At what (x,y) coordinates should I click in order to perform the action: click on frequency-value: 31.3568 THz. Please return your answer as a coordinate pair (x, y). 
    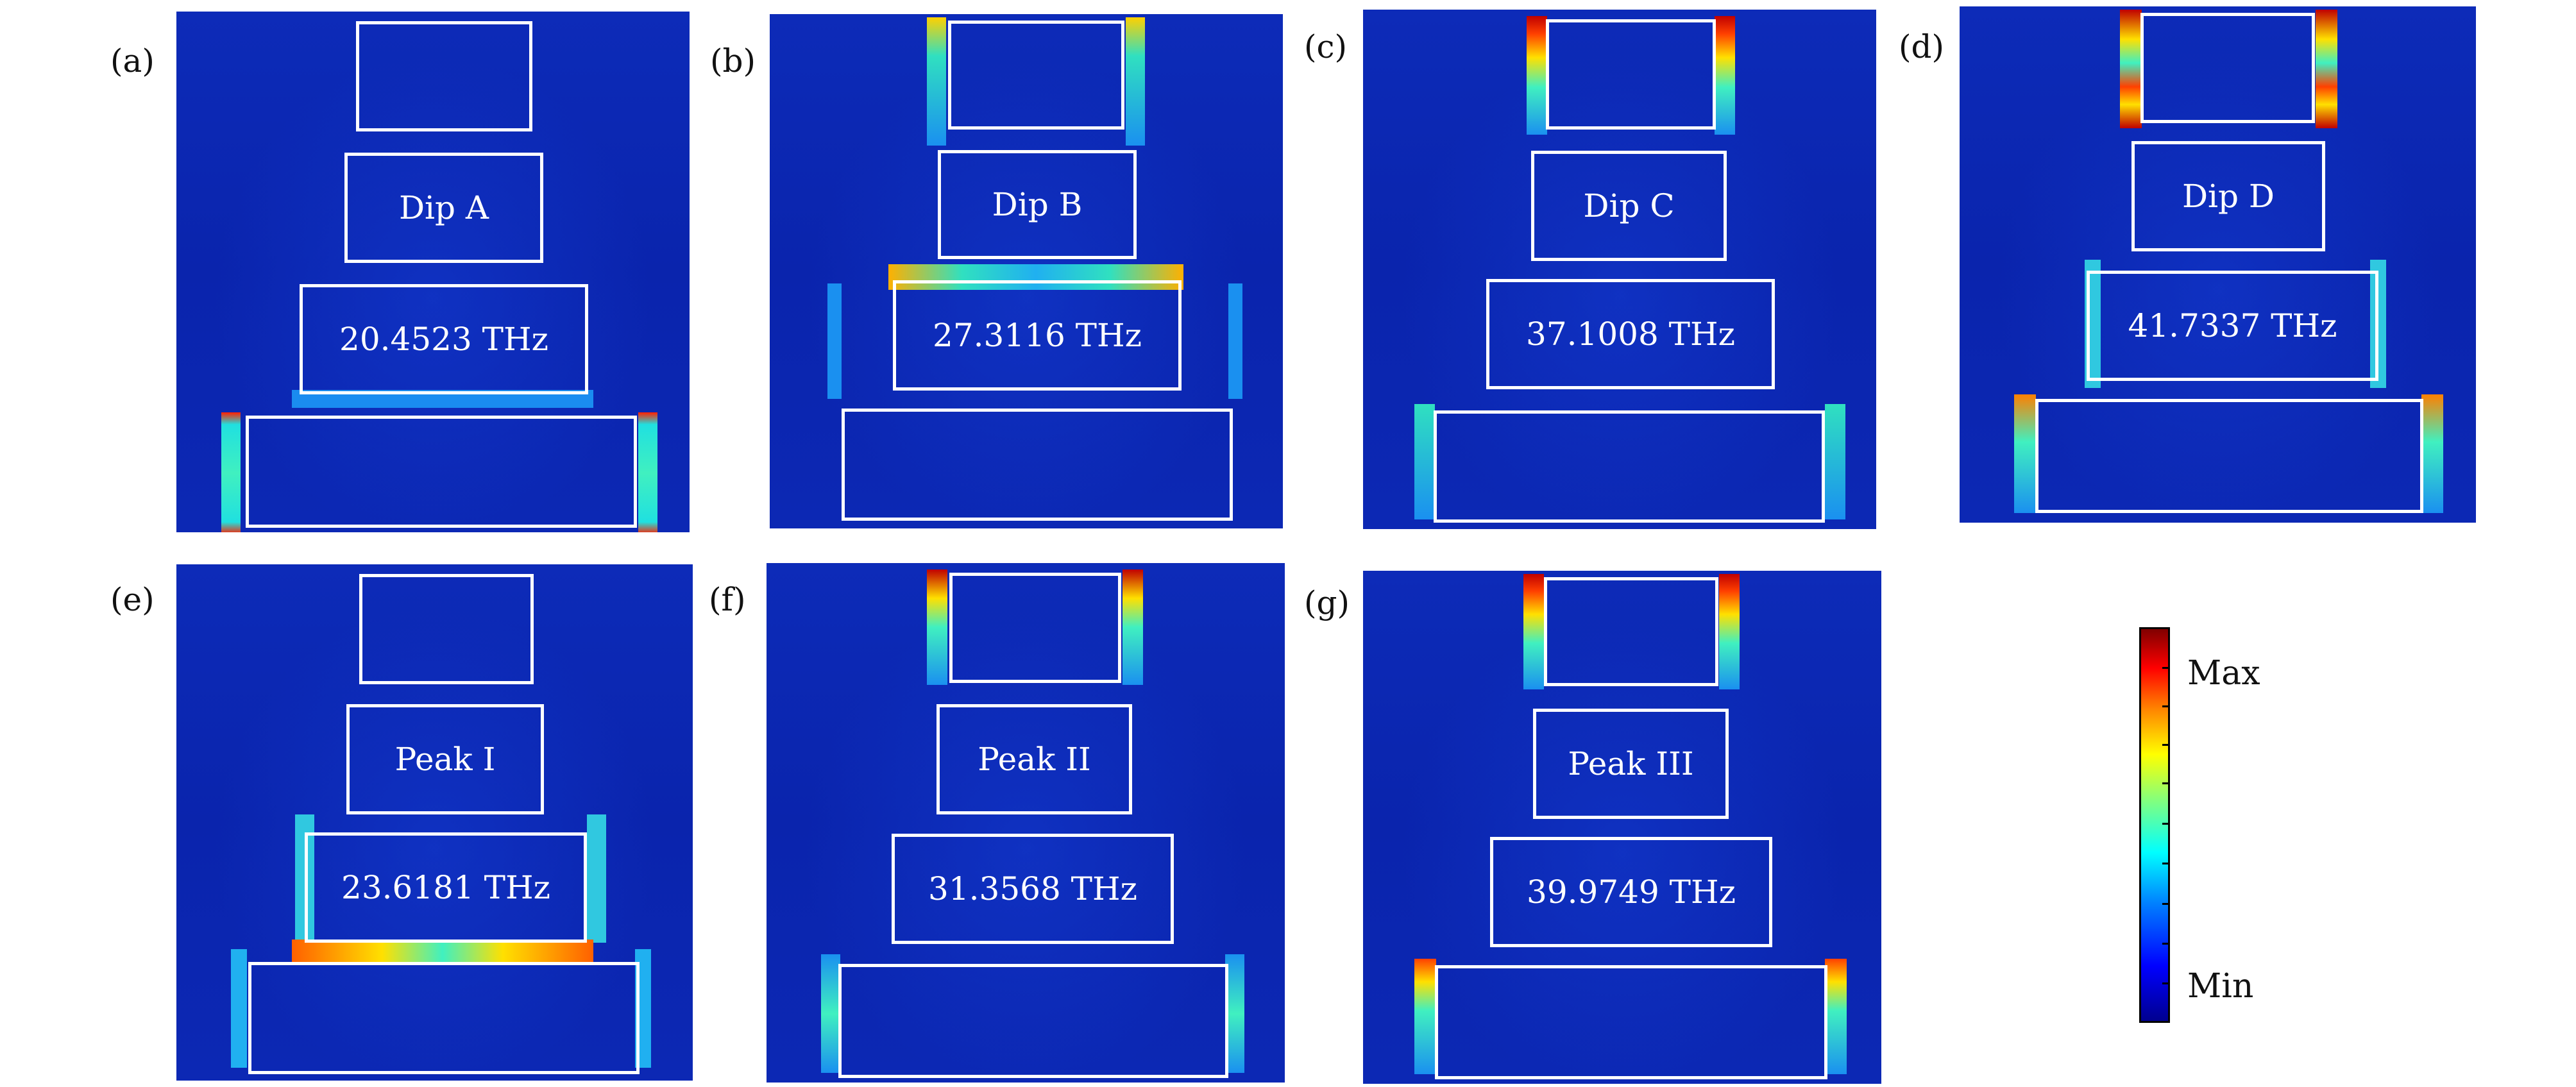
    Looking at the image, I should click on (1032, 888).